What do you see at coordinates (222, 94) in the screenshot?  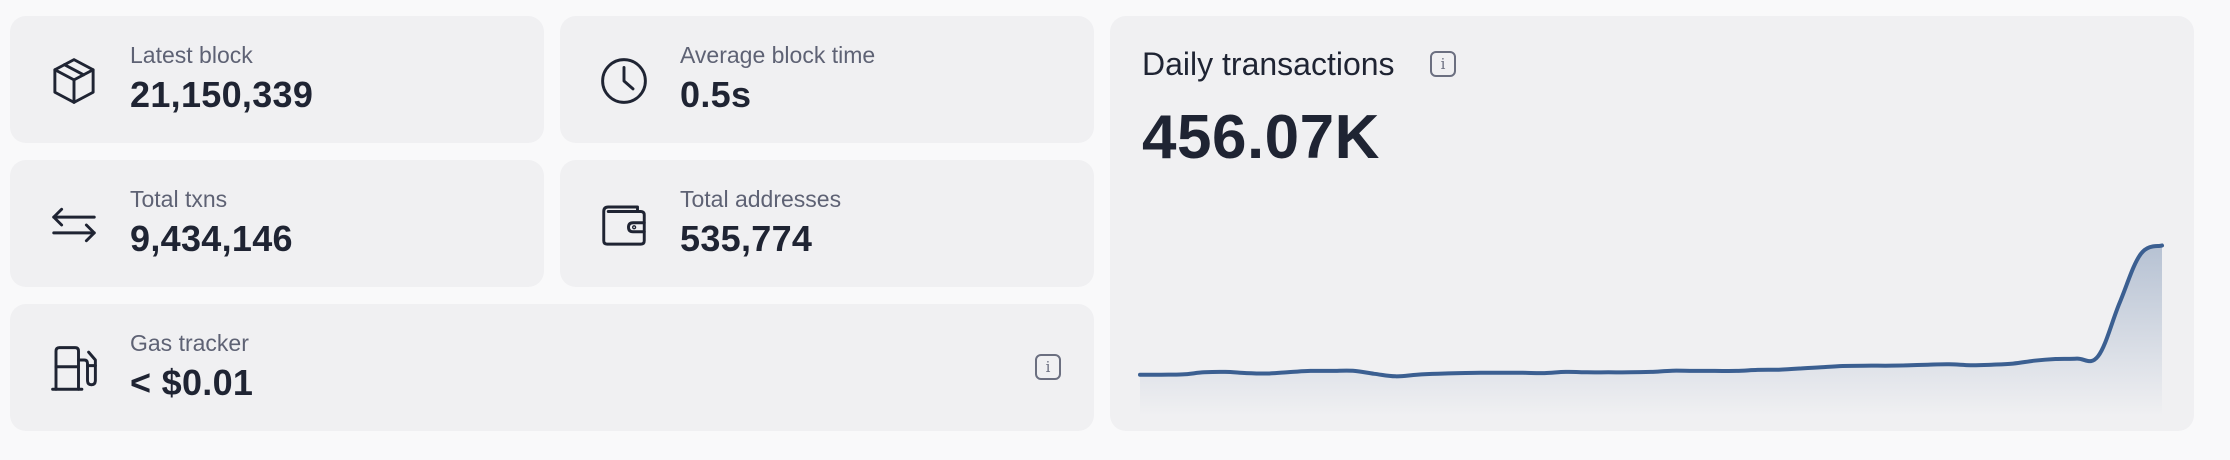 I see `latest-block-value: 21,150,339` at bounding box center [222, 94].